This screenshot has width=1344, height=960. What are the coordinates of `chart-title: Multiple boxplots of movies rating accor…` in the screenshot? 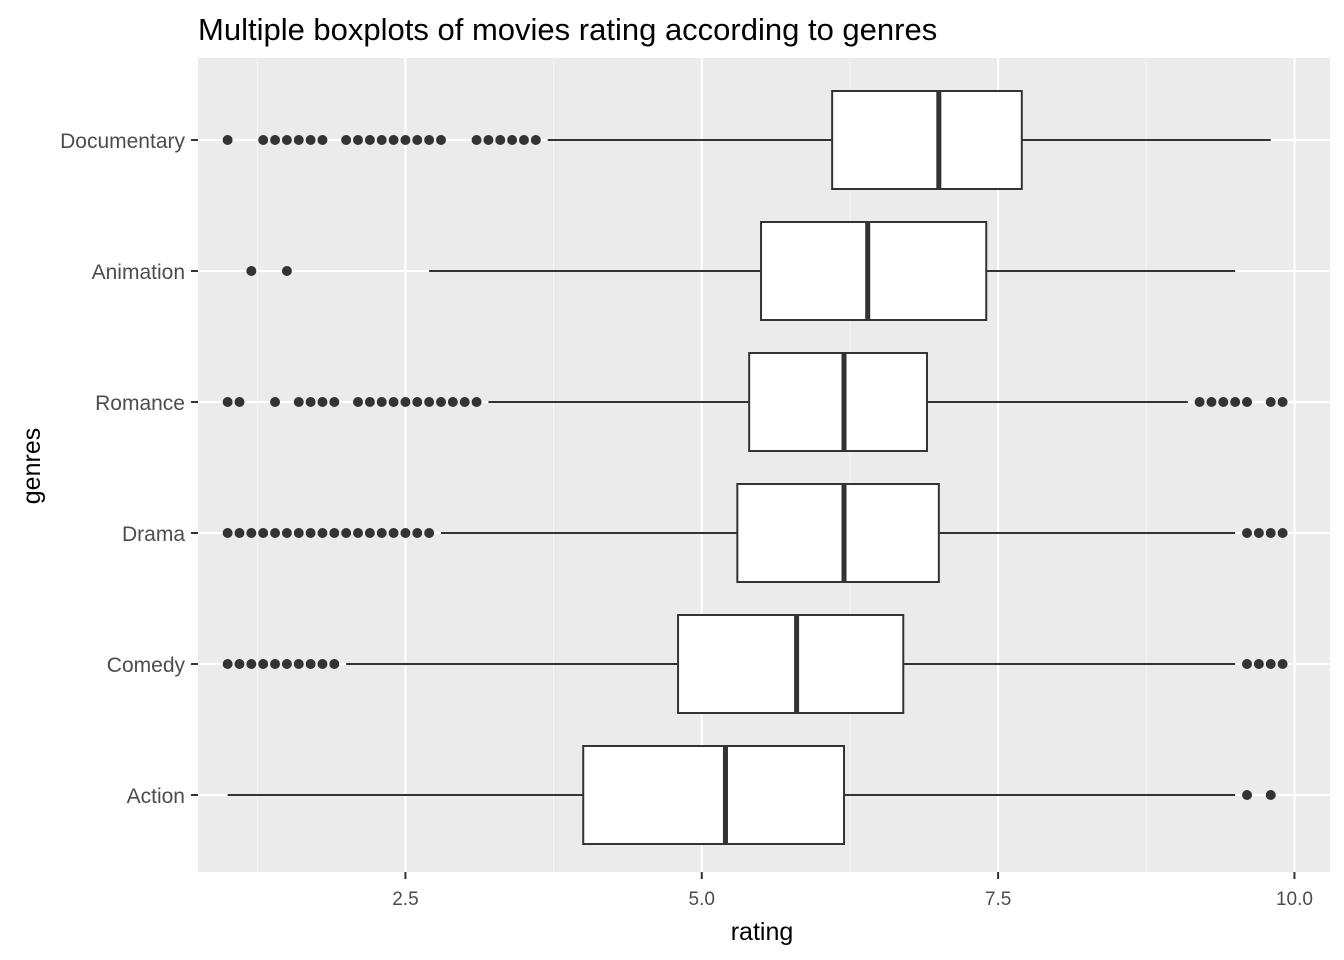 It's located at (567, 29).